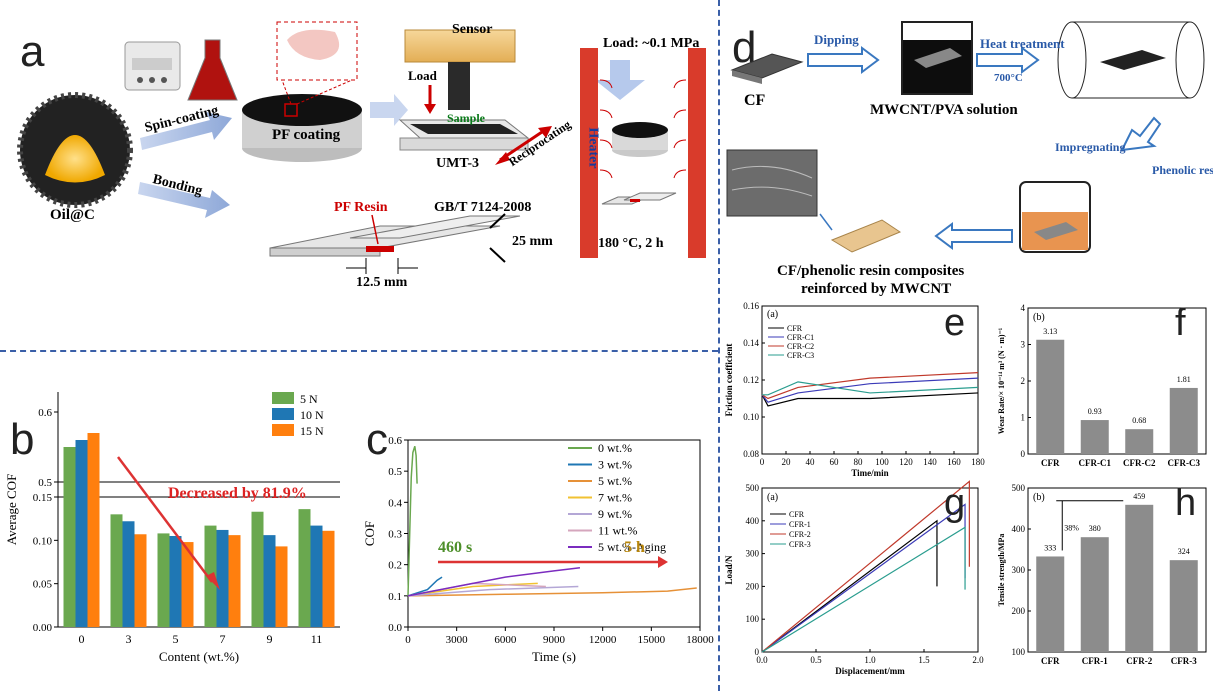 The width and height of the screenshot is (1213, 696). I want to click on b-legend-label: 5 N, so click(309, 399).